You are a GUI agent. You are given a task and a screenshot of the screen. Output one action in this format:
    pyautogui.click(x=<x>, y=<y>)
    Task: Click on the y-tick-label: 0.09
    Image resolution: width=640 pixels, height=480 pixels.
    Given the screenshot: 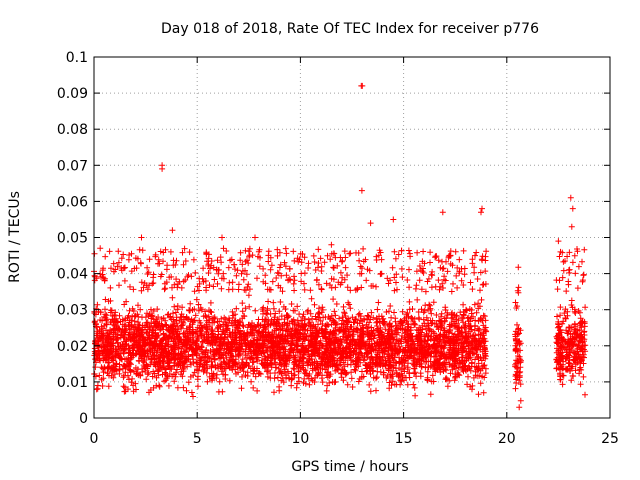 What is the action you would take?
    pyautogui.click(x=72, y=94)
    